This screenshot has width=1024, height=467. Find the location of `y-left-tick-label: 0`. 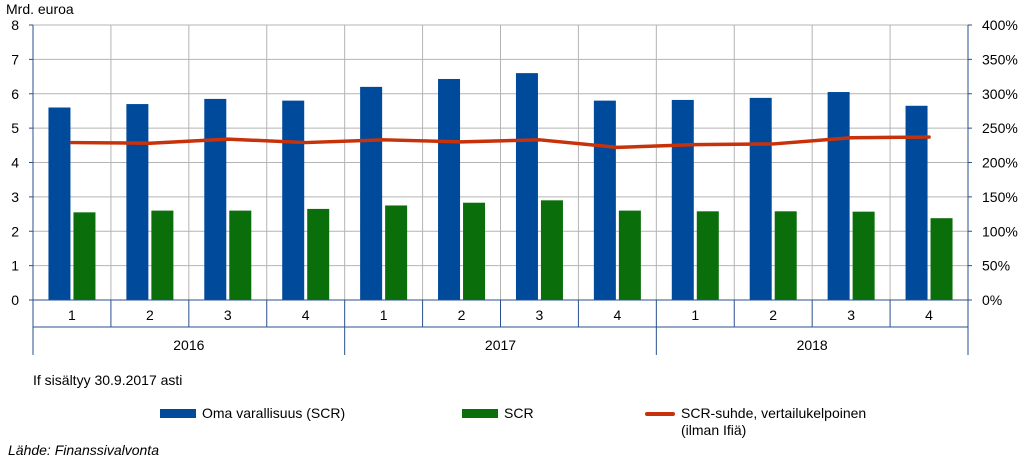

y-left-tick-label: 0 is located at coordinates (15, 300).